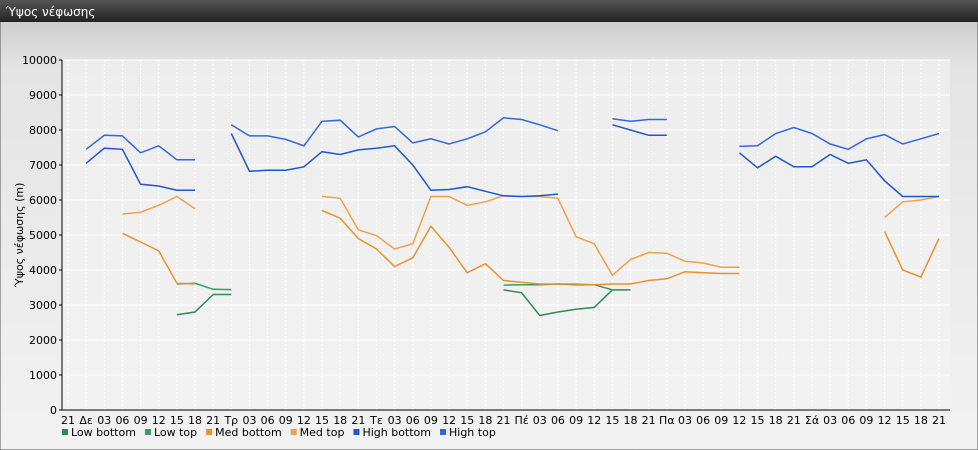 This screenshot has height=450, width=978. Describe the element at coordinates (489, 11) in the screenshot. I see `title-bar` at that location.